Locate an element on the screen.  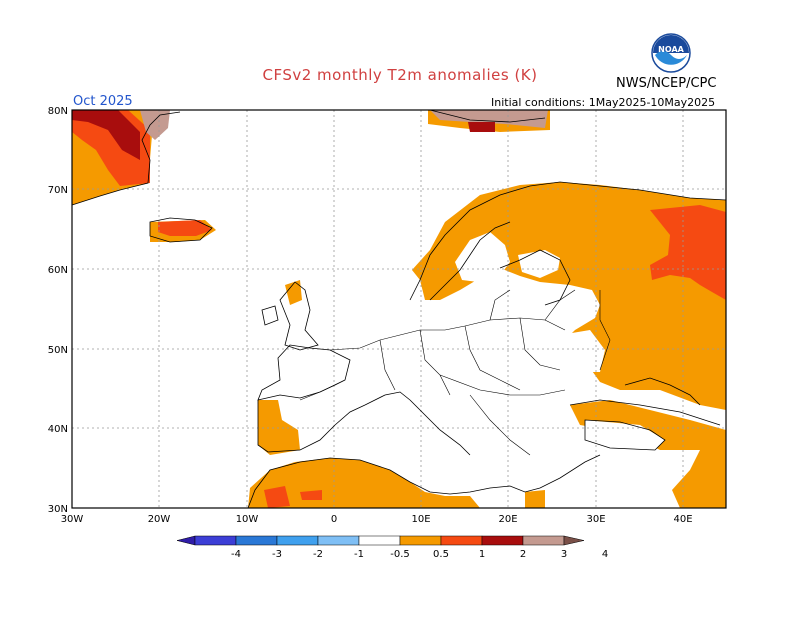
colorbar-label: -2 is located at coordinates (318, 554).